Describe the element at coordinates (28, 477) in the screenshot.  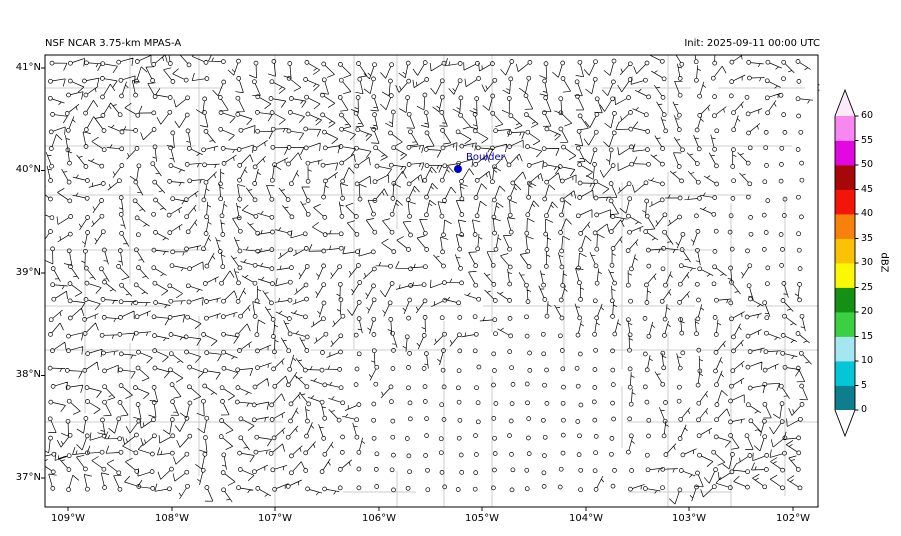
I see `y-tick-label-37n: 37°N` at that location.